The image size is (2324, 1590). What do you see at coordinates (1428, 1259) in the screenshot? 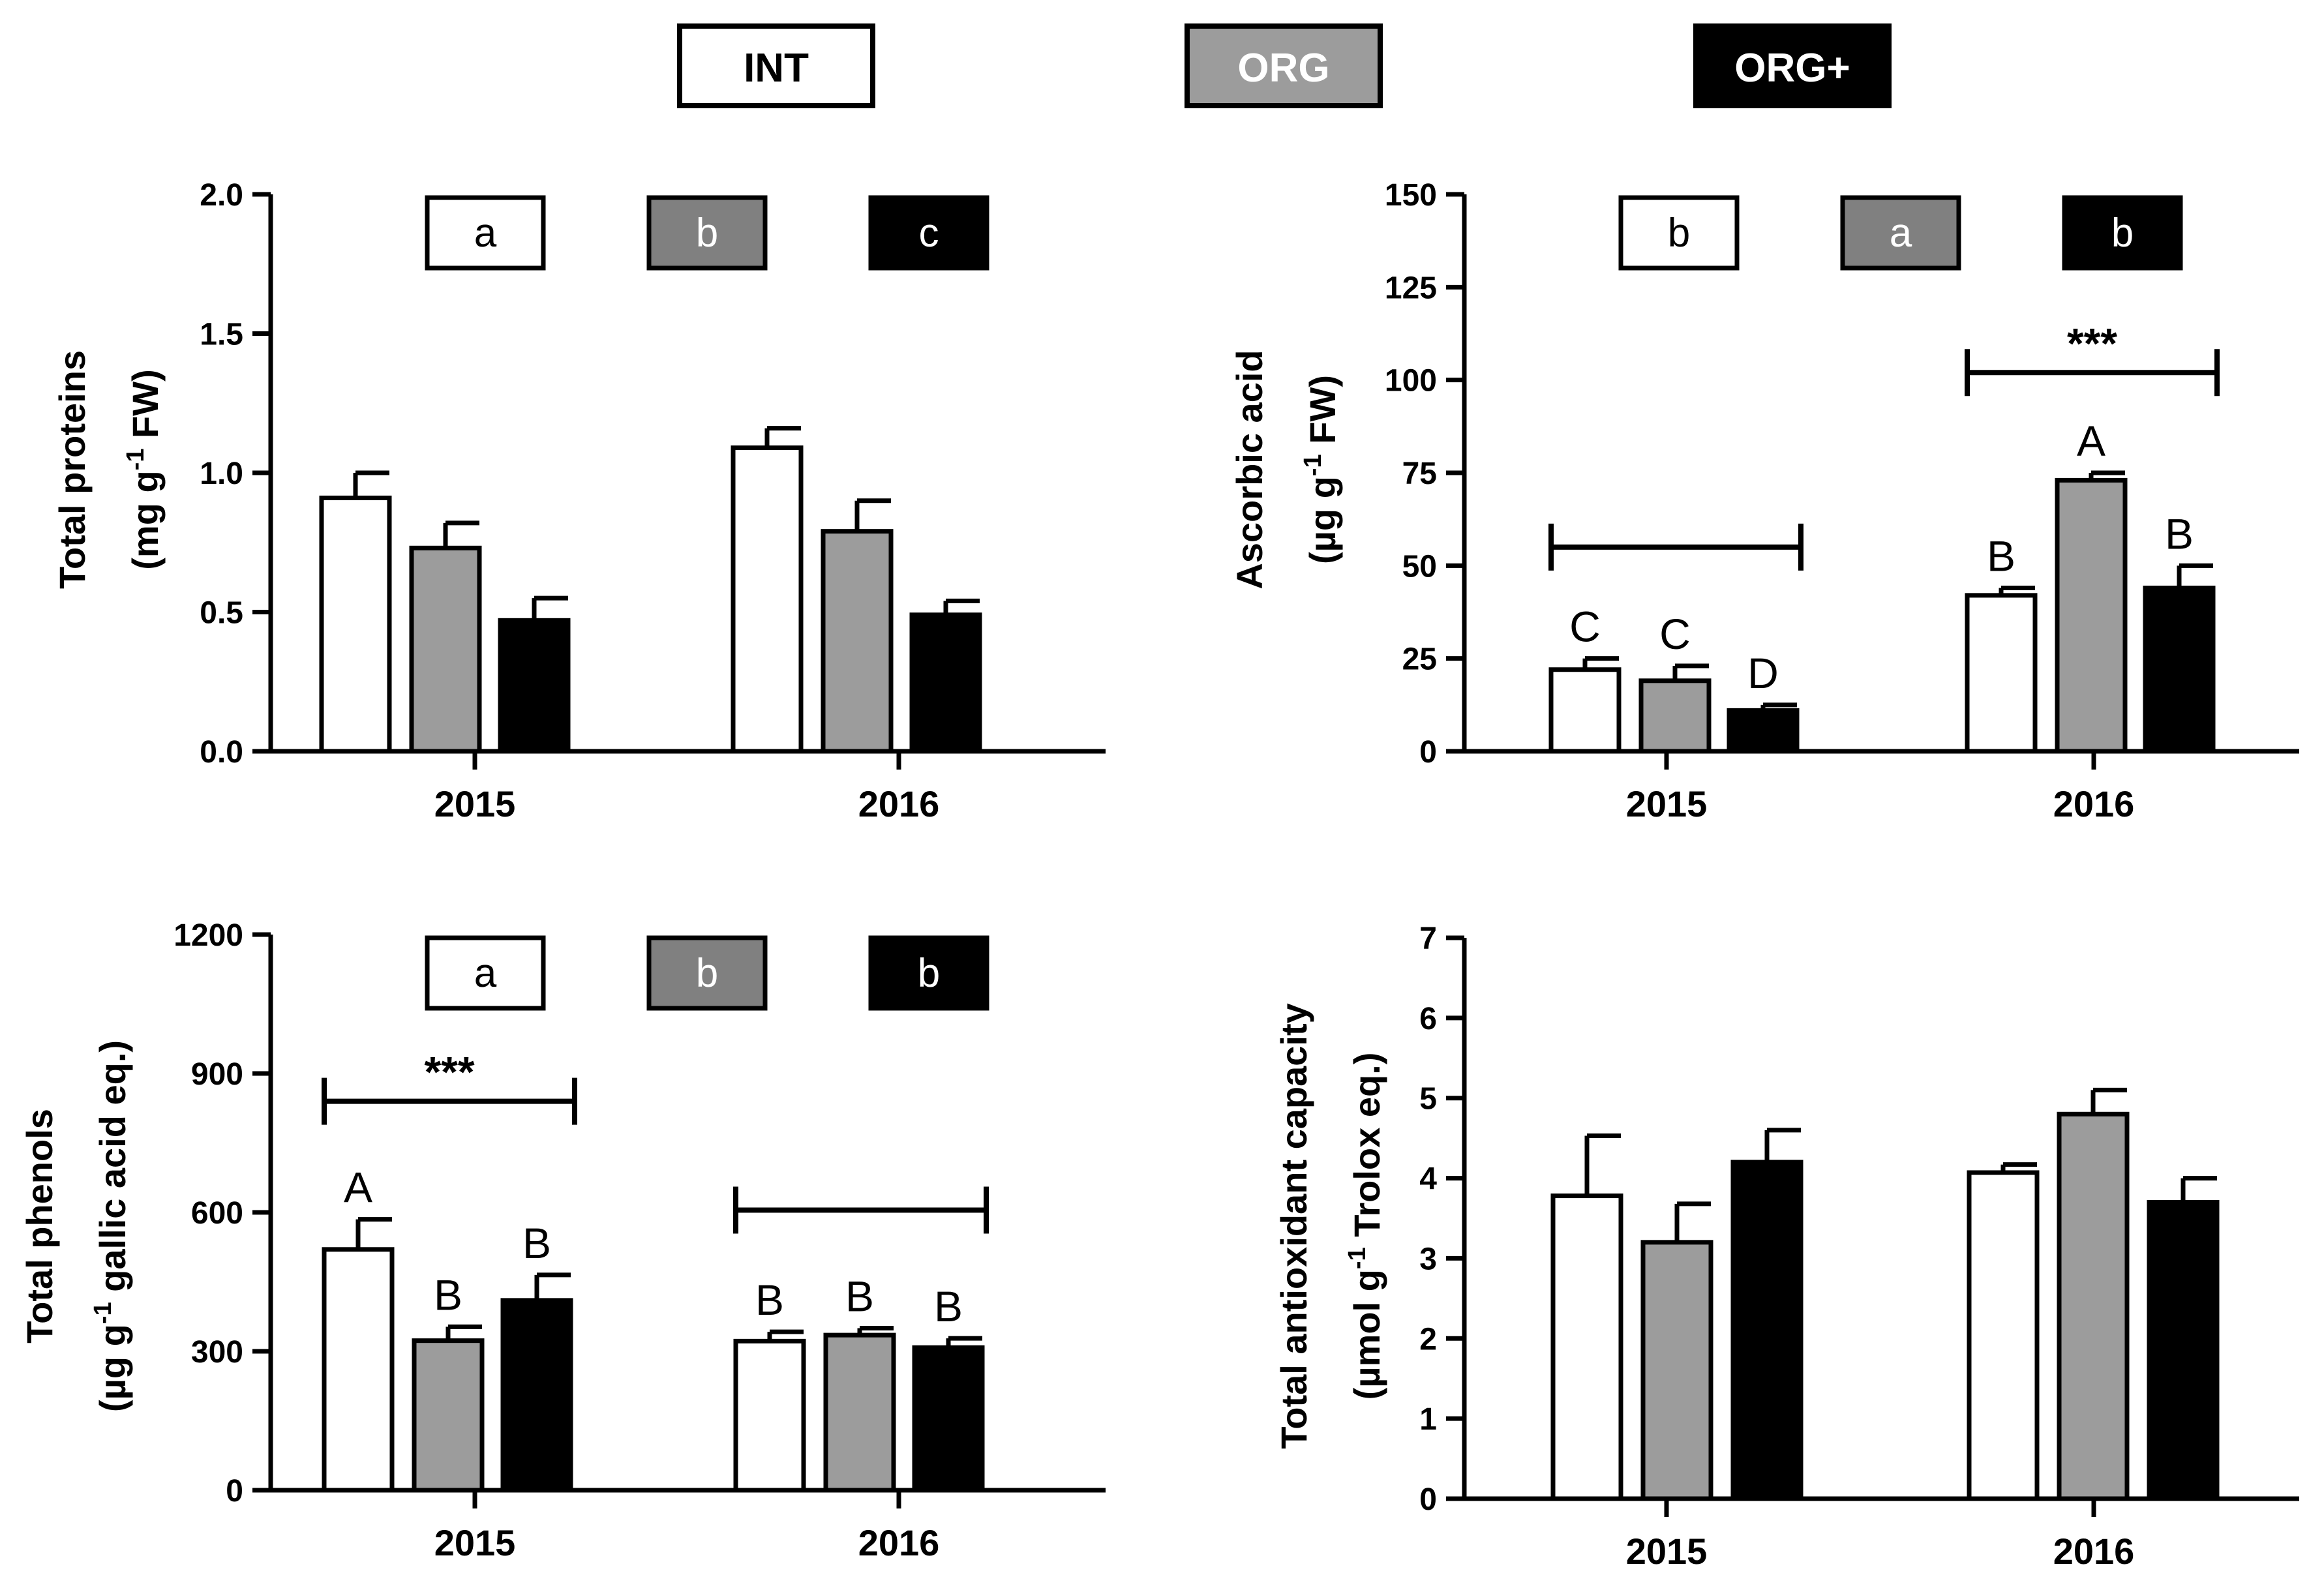
I see `y-tick-label: 3` at bounding box center [1428, 1259].